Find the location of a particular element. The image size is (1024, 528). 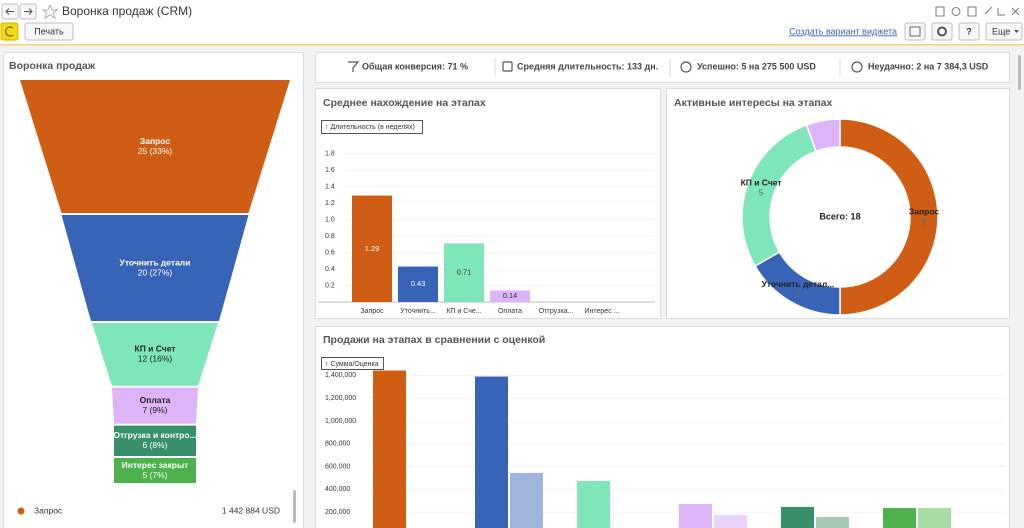

bar-value-label: 0.71 is located at coordinates (464, 272).